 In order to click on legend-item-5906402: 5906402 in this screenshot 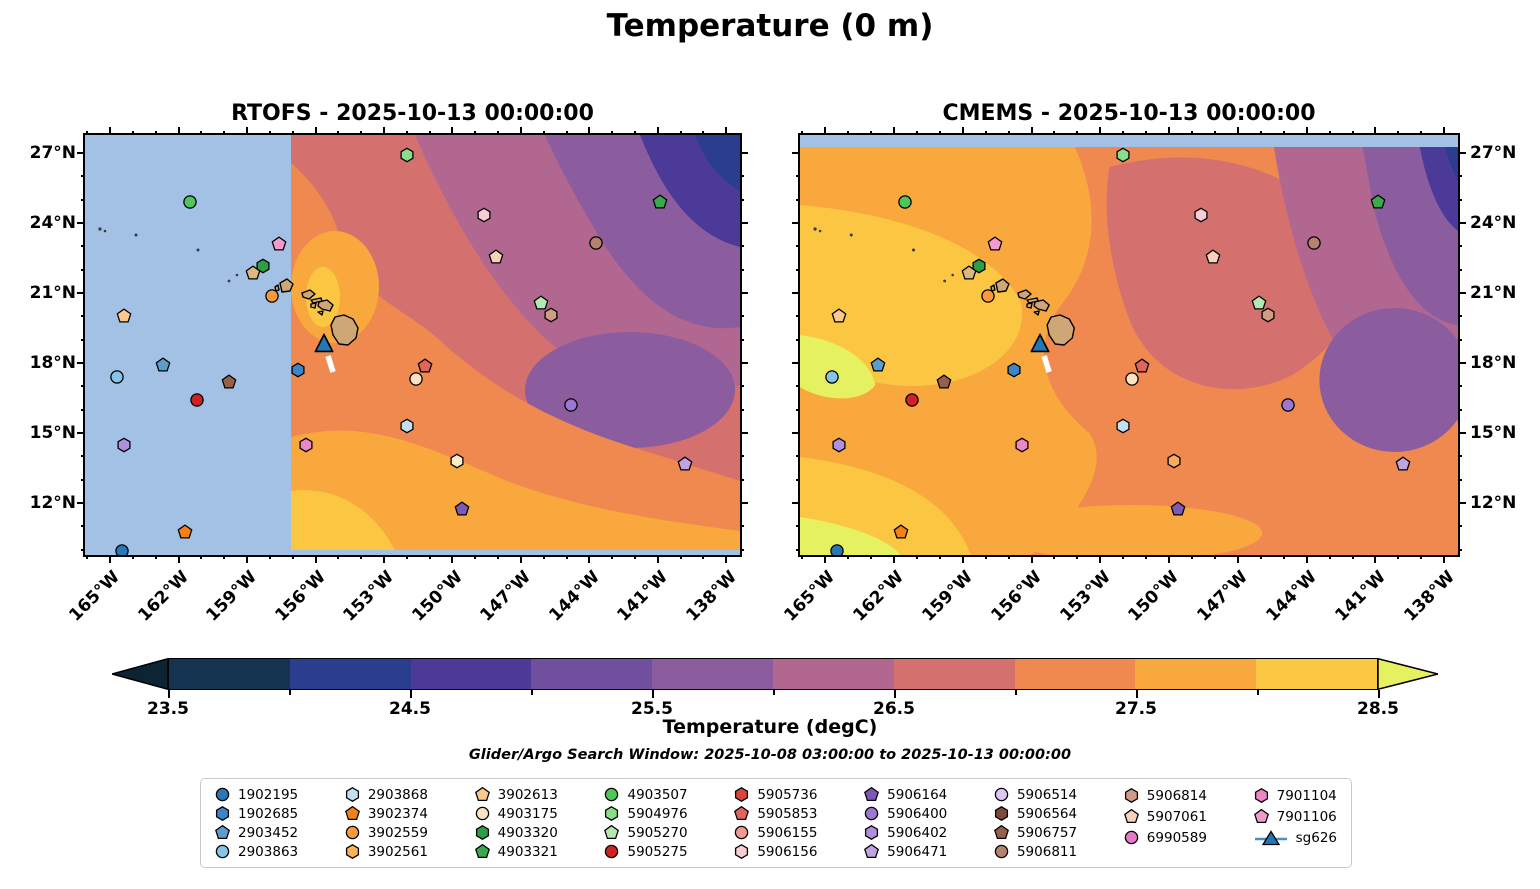, I will do `click(905, 832)`.